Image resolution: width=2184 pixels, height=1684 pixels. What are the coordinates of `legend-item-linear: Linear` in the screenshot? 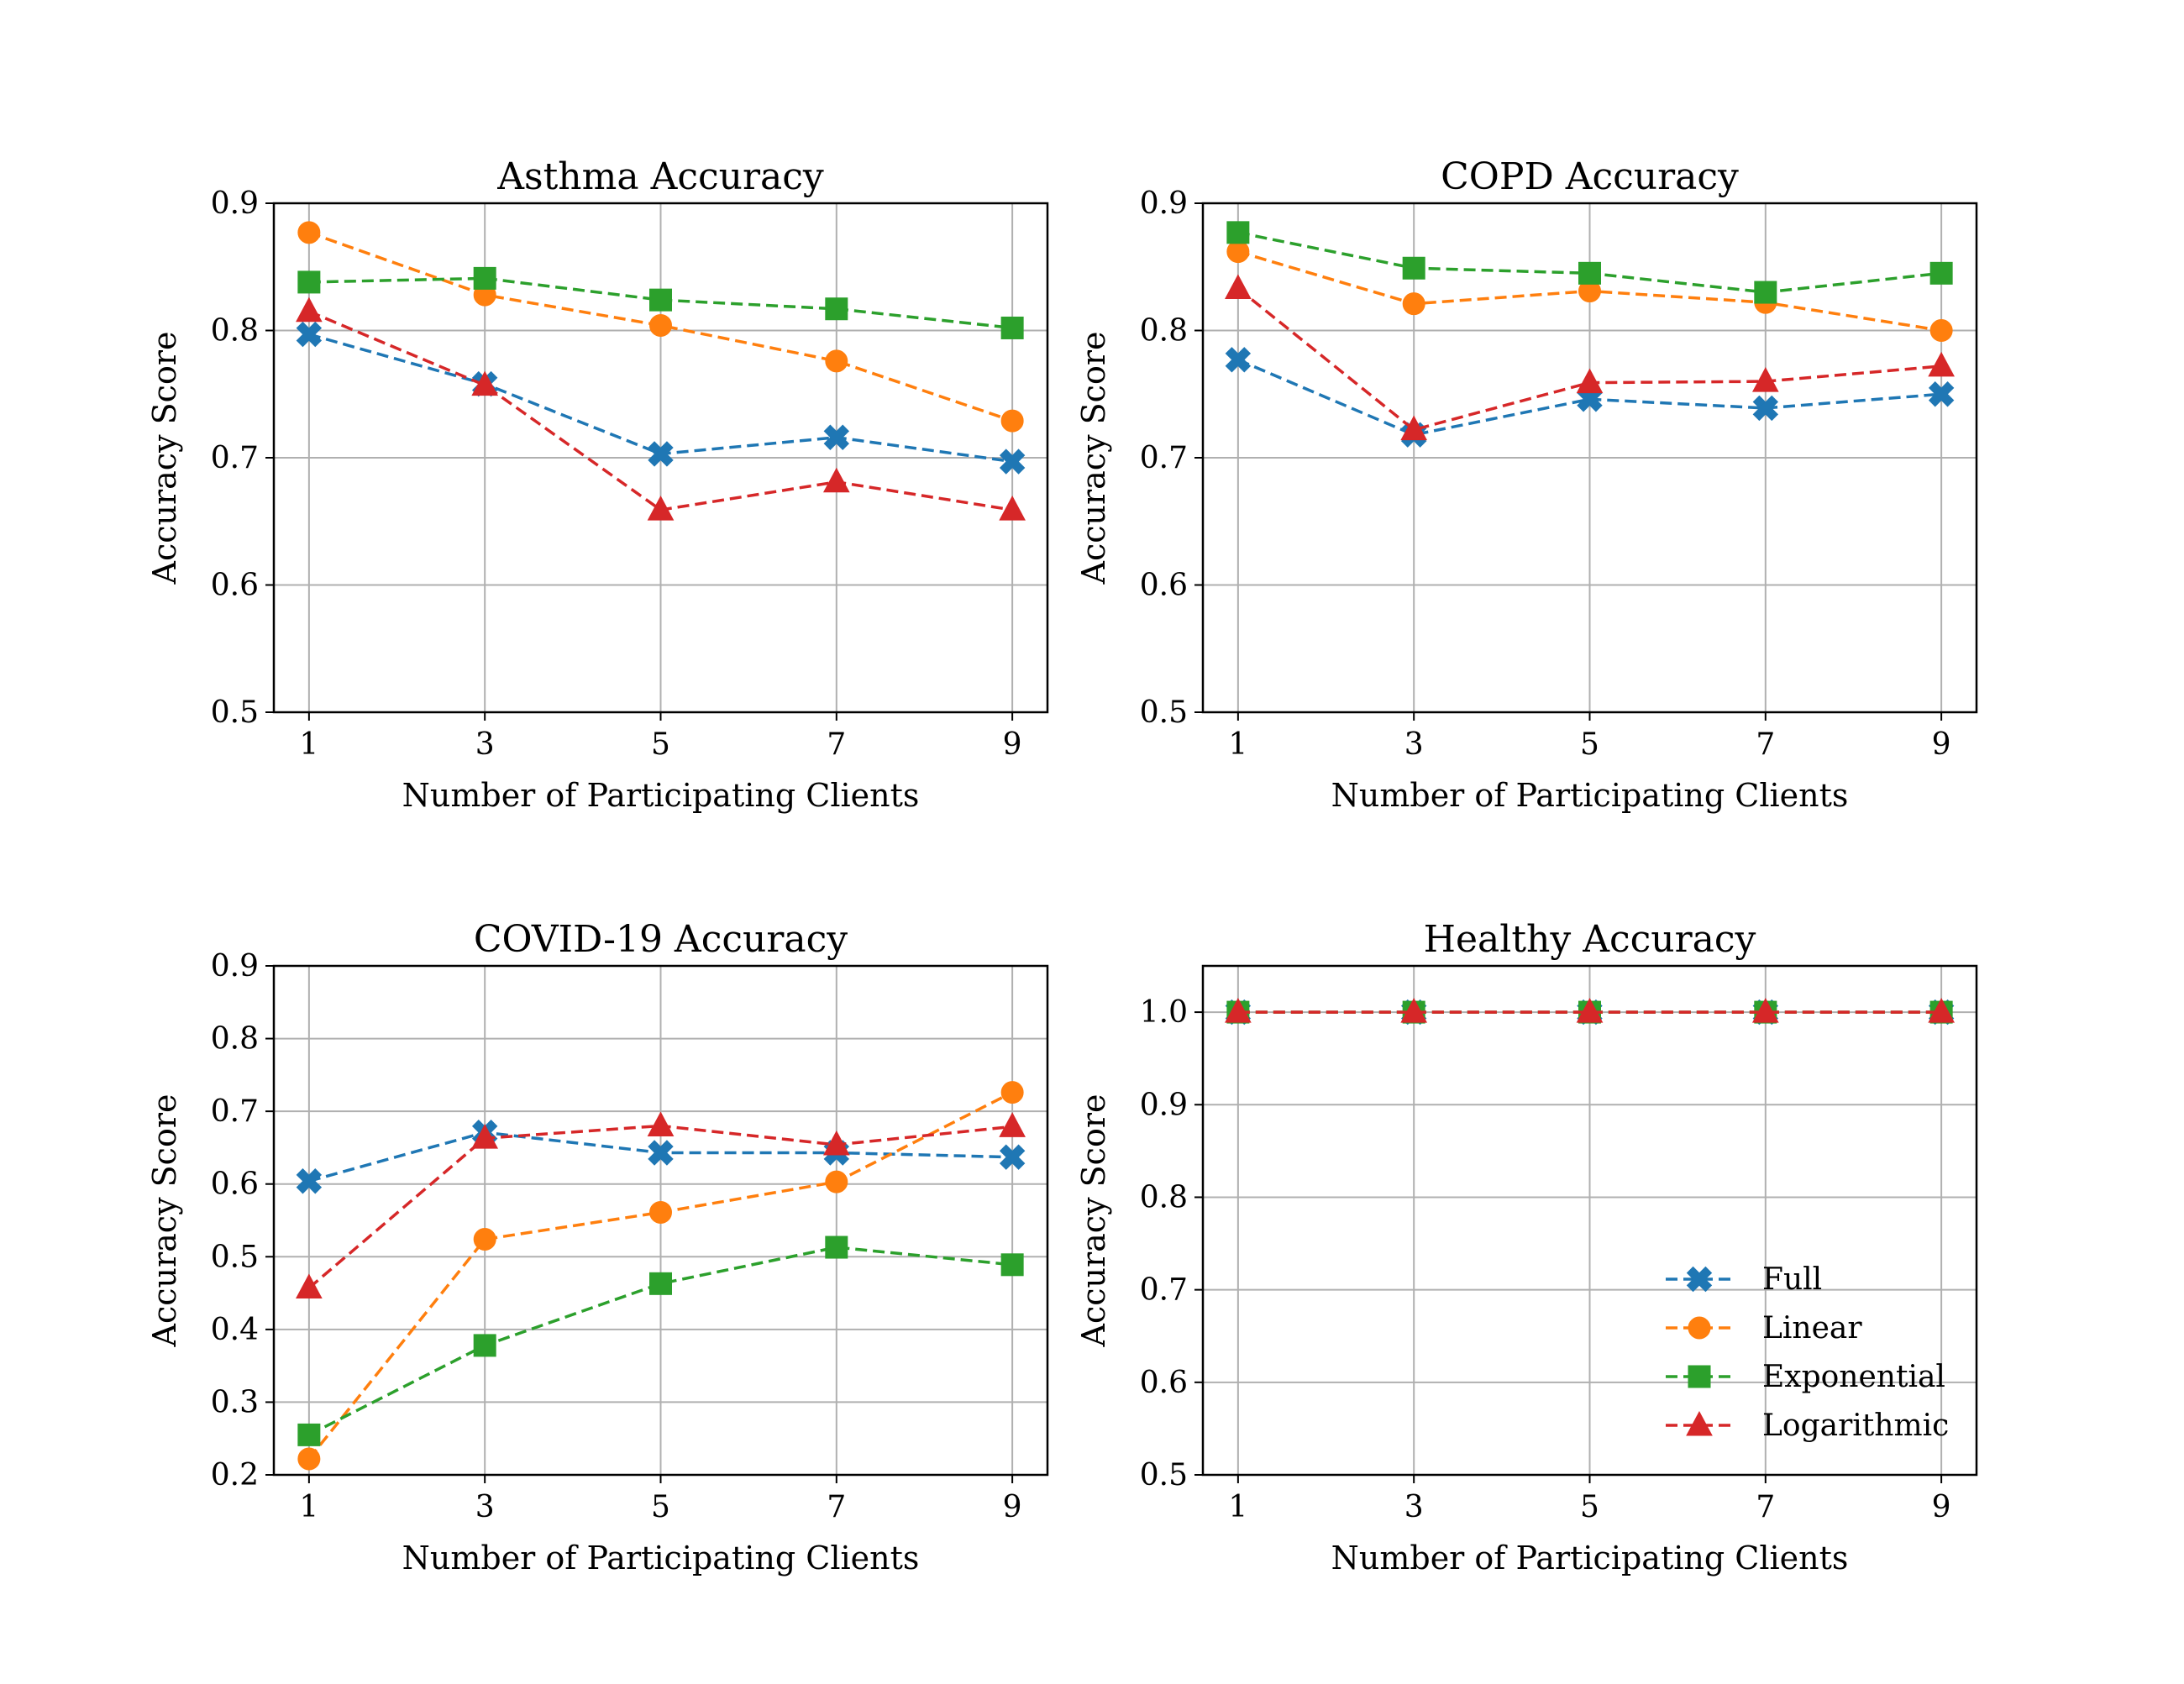 It's located at (1764, 1328).